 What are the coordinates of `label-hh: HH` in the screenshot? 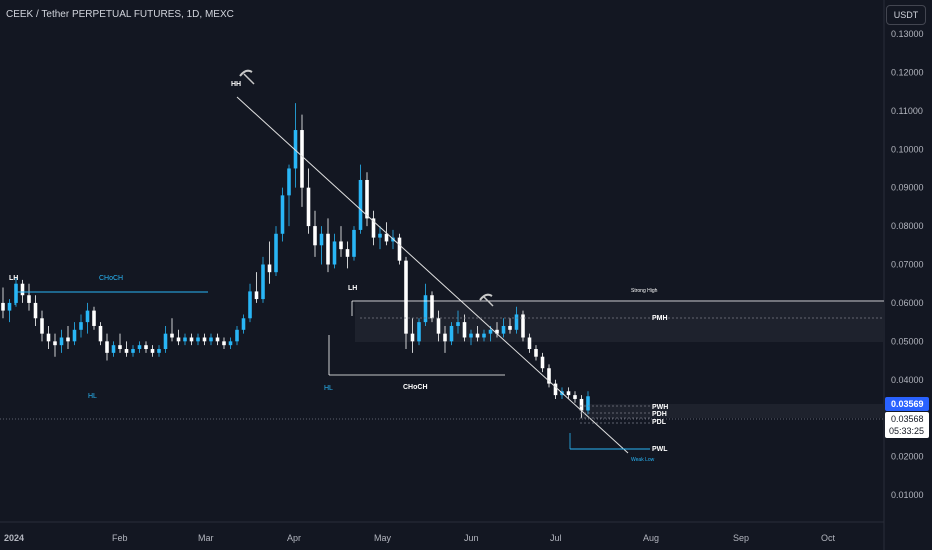 It's located at (236, 84).